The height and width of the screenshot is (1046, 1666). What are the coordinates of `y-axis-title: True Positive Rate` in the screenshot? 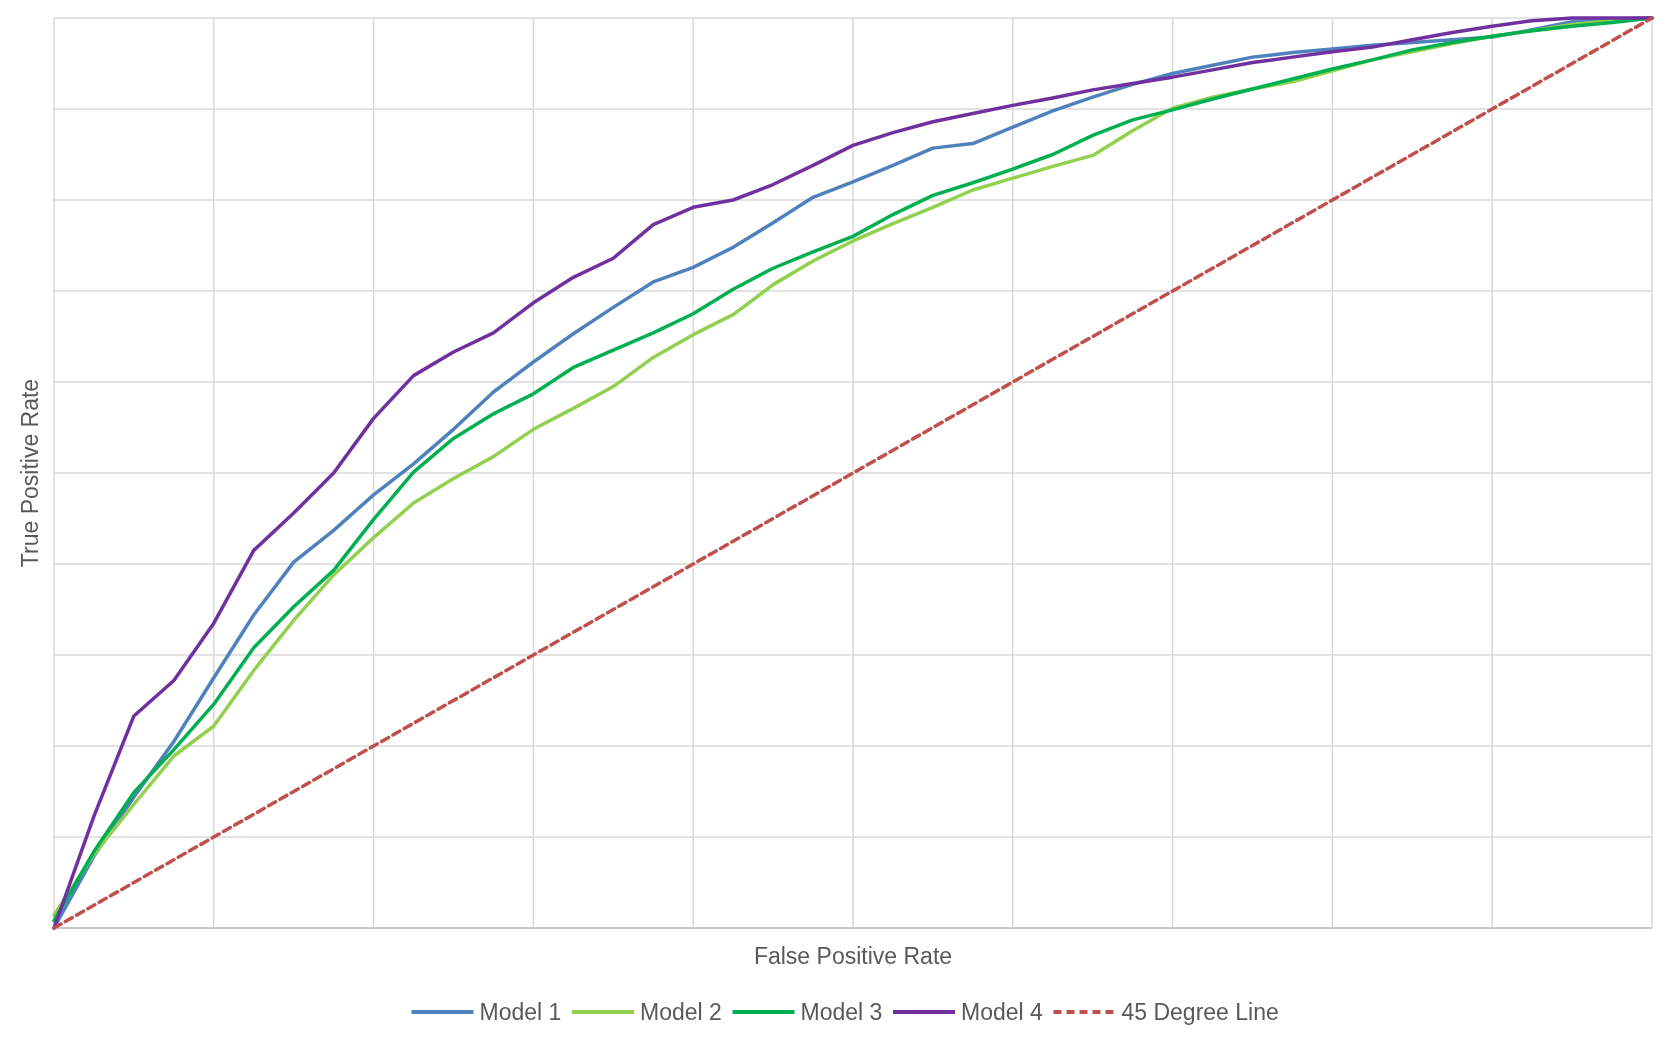 It's located at (30, 473).